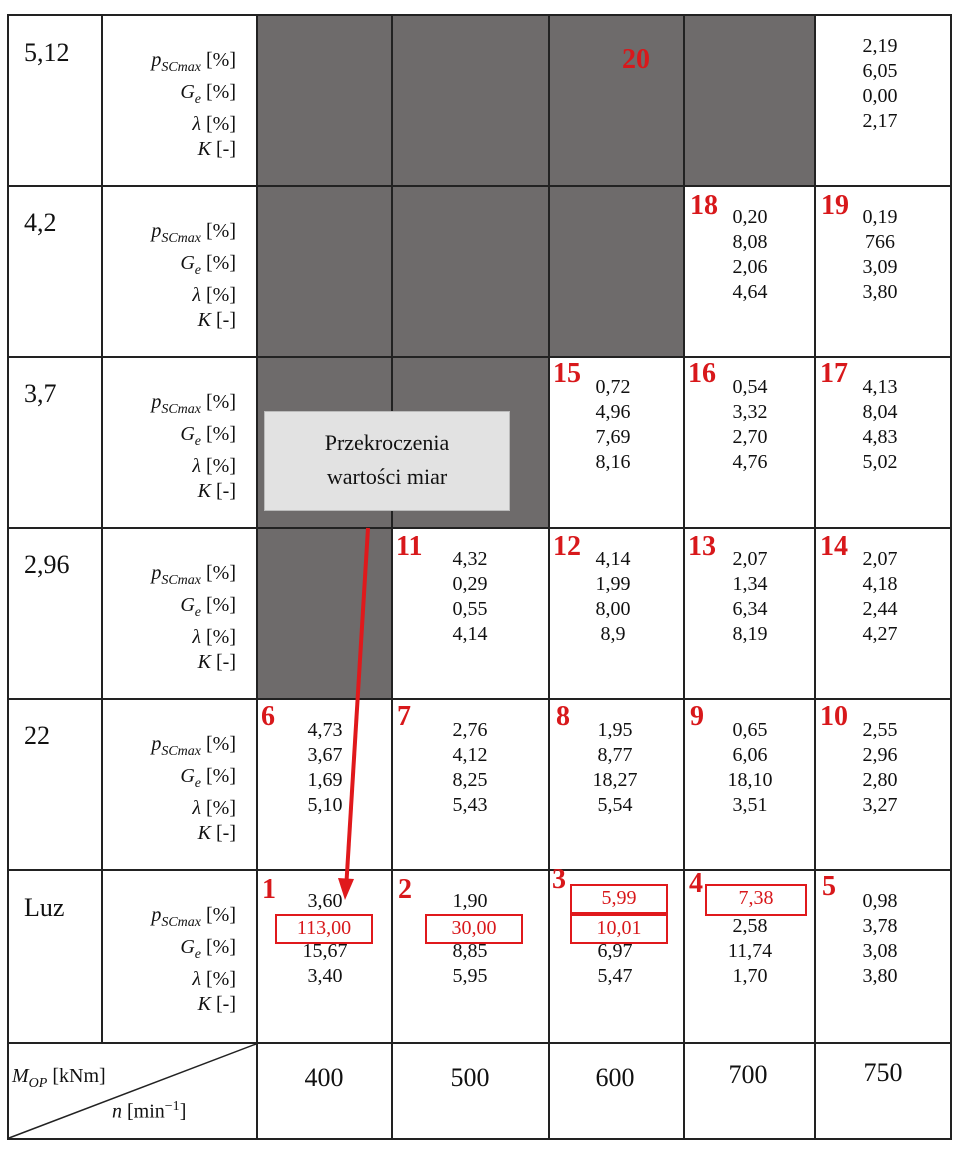 The height and width of the screenshot is (1160, 958). I want to click on cell-values: 0,98 3,78 3,08 3,80, so click(880, 938).